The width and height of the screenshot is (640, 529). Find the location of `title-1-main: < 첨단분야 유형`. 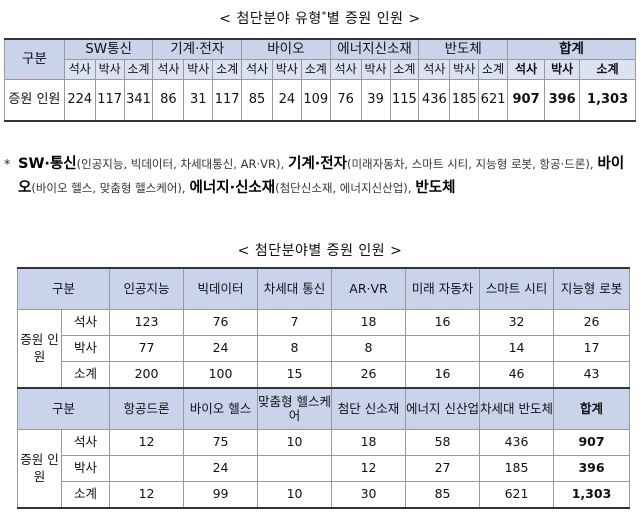

title-1-main: < 첨단분야 유형 is located at coordinates (270, 19).